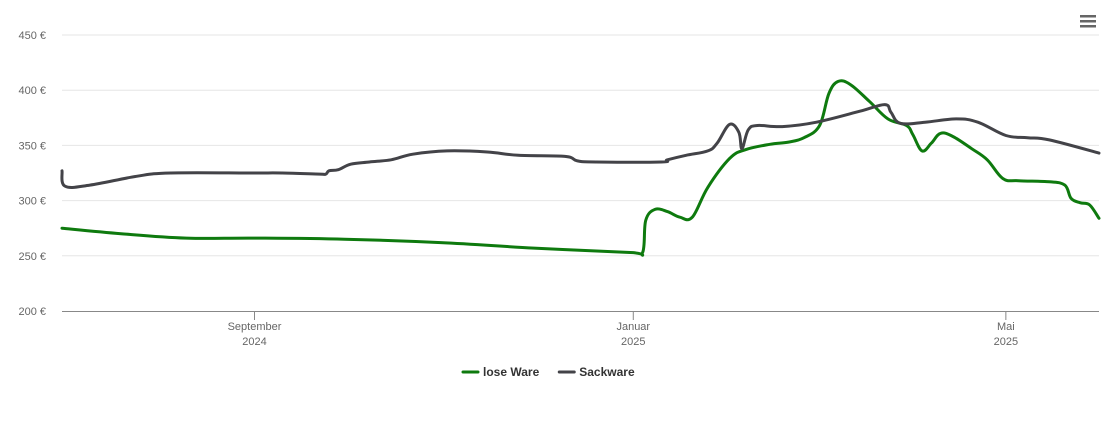 The image size is (1110, 422). I want to click on x-axis: September 2024 Januar 2025 Mai 2025, so click(623, 329).